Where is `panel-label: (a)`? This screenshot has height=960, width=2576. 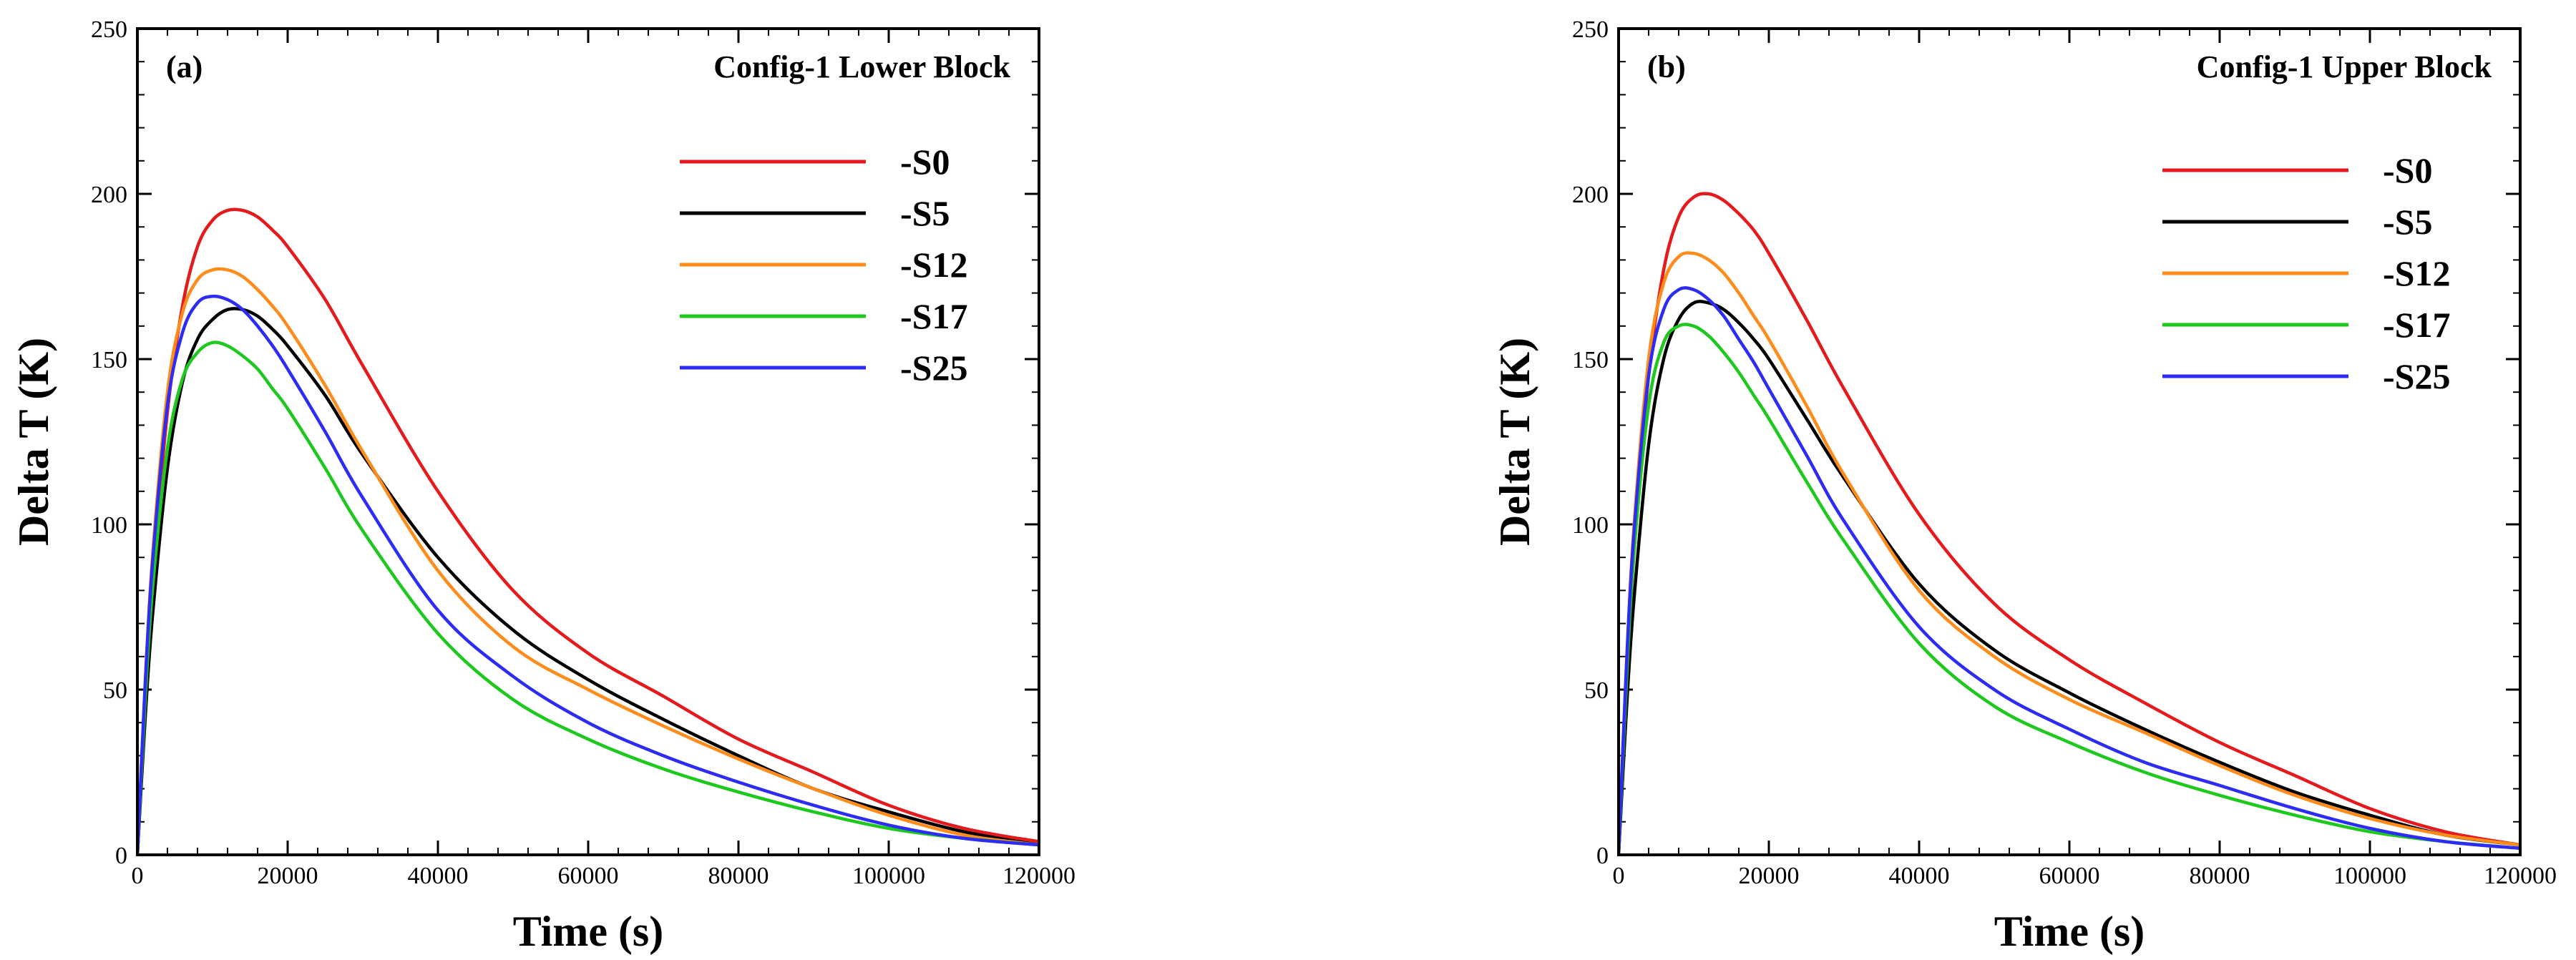
panel-label: (a) is located at coordinates (184, 67).